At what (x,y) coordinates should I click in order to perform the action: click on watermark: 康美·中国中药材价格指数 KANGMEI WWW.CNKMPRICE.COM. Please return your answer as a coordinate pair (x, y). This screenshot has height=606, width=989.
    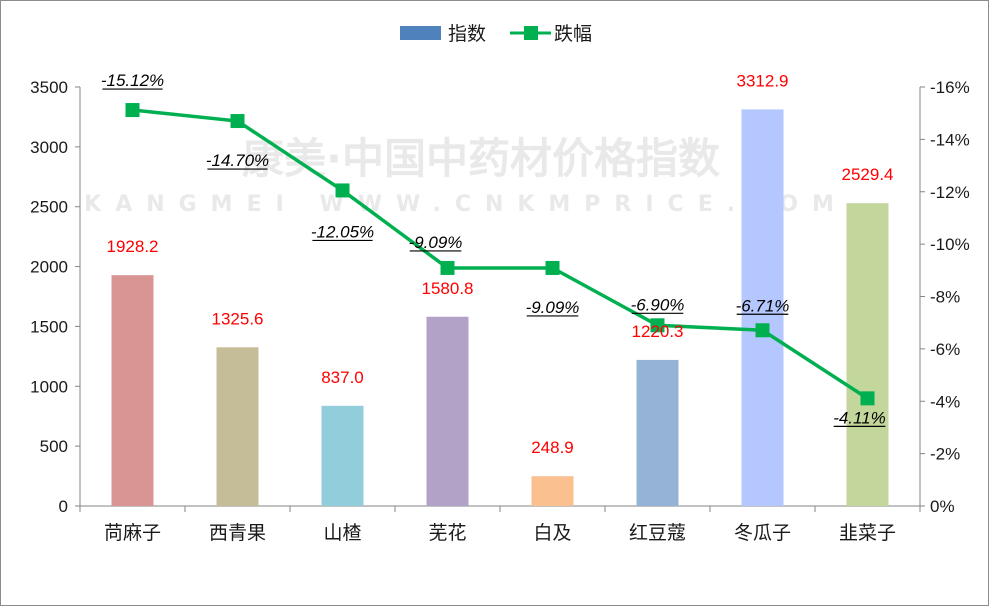
    Looking at the image, I should click on (466, 175).